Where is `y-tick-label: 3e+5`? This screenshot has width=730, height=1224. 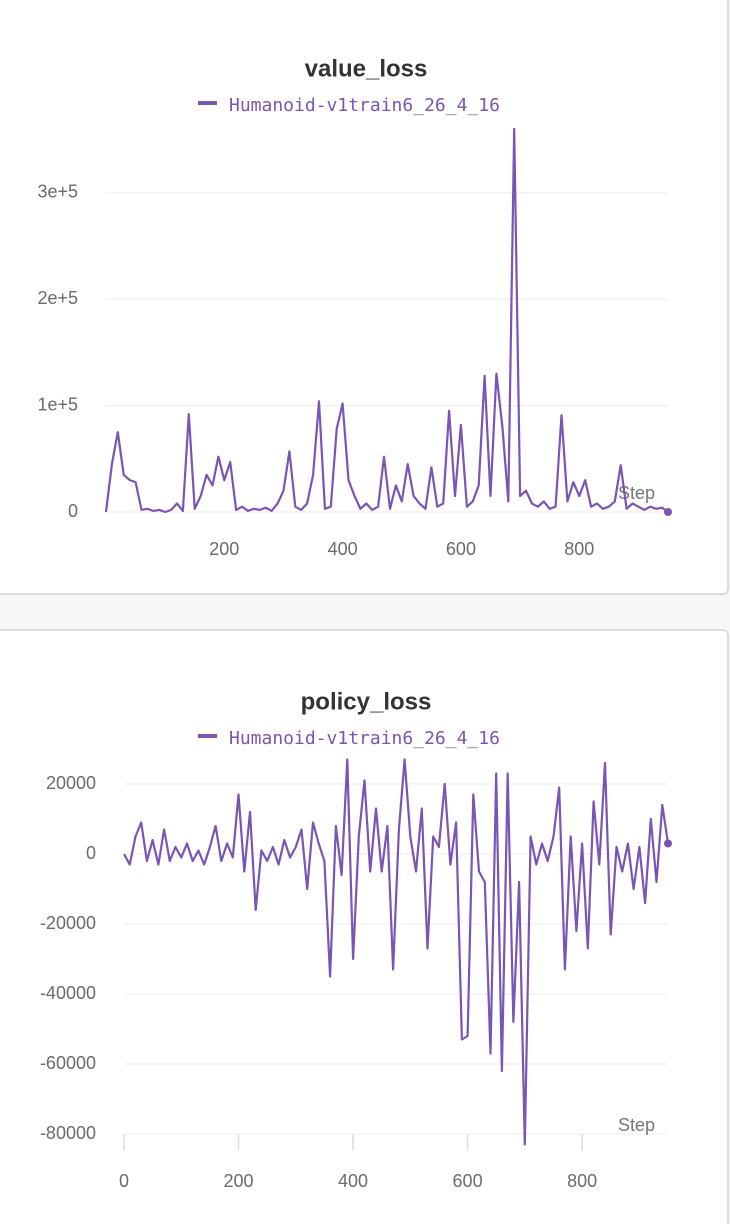 y-tick-label: 3e+5 is located at coordinates (57, 192).